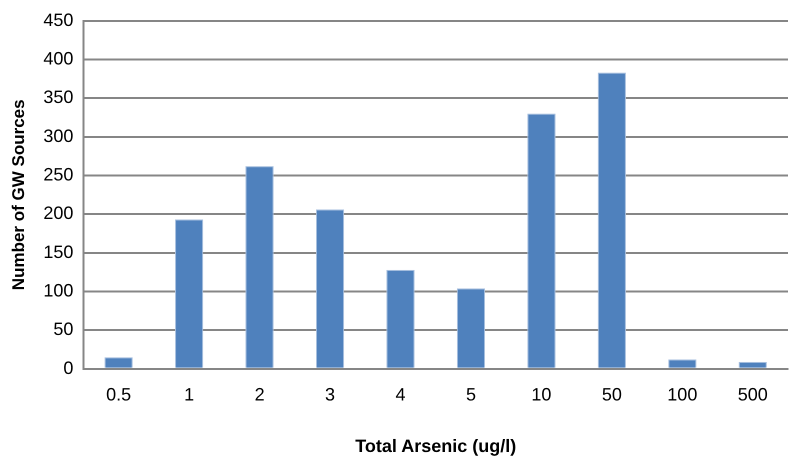  I want to click on x-tick-label: 4, so click(400, 394).